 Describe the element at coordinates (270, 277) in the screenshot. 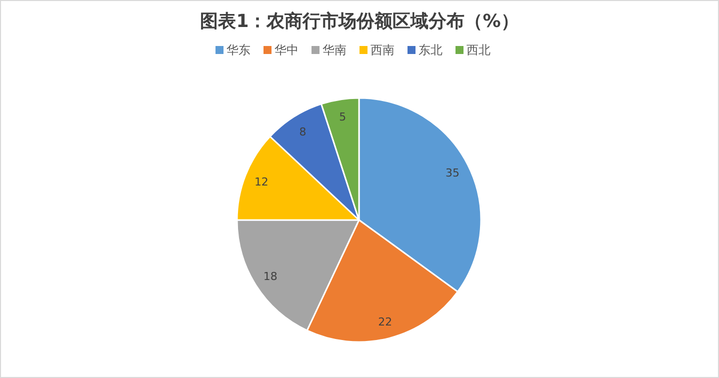

I see `data-label: 18` at that location.